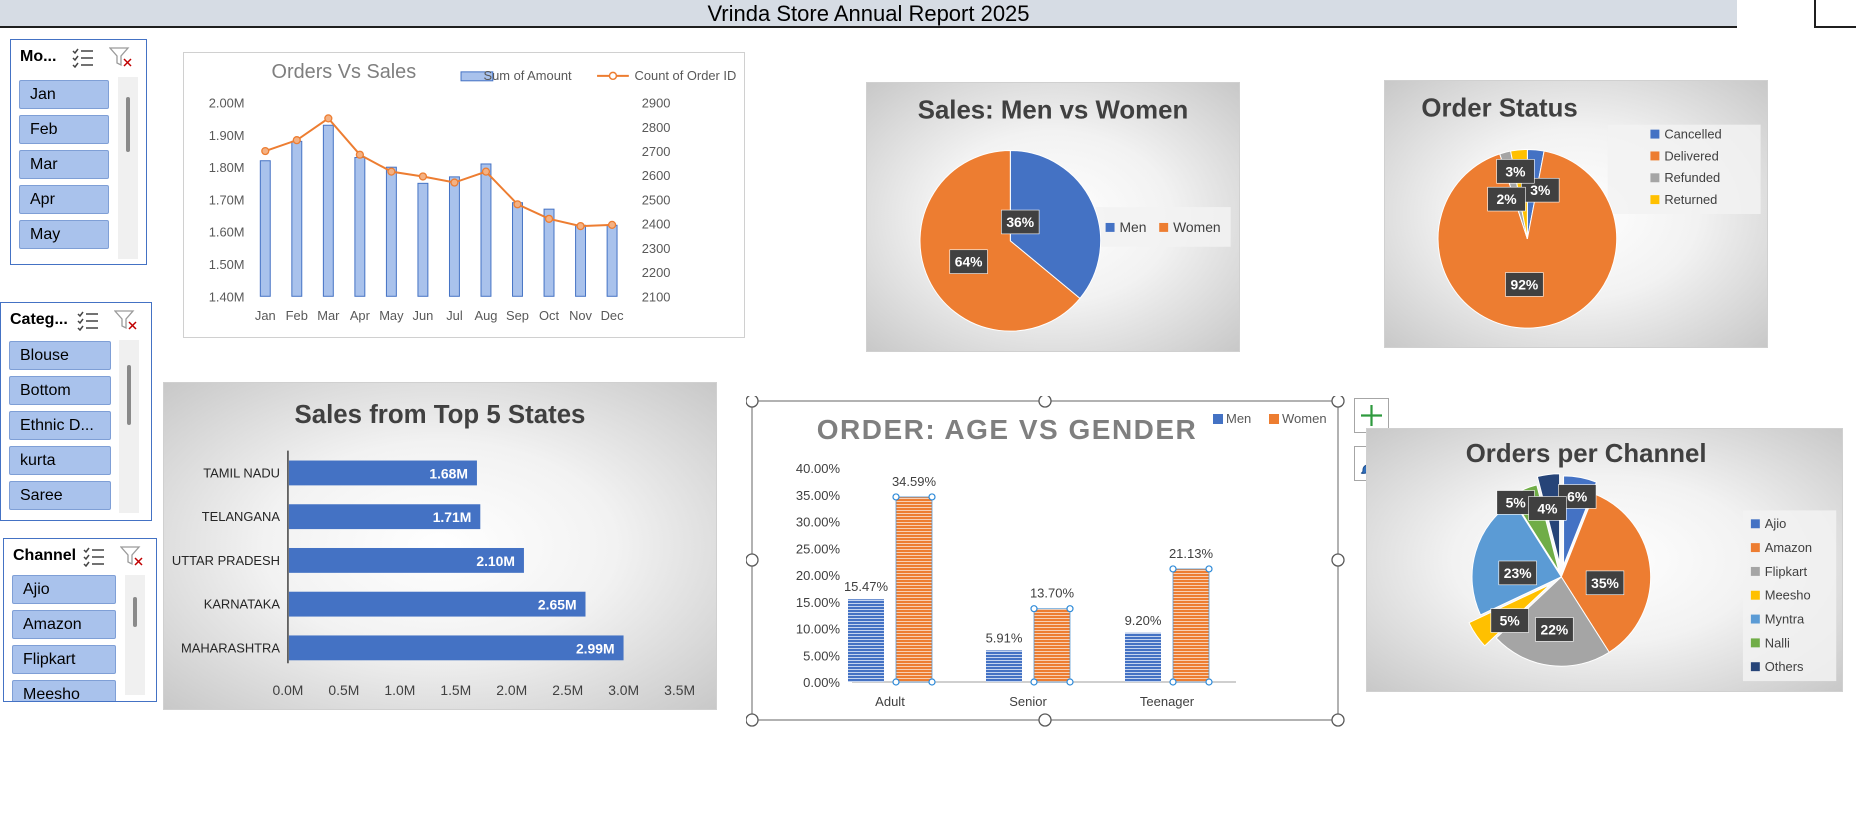 This screenshot has height=833, width=1856. I want to click on data-label: 3%, so click(1515, 171).